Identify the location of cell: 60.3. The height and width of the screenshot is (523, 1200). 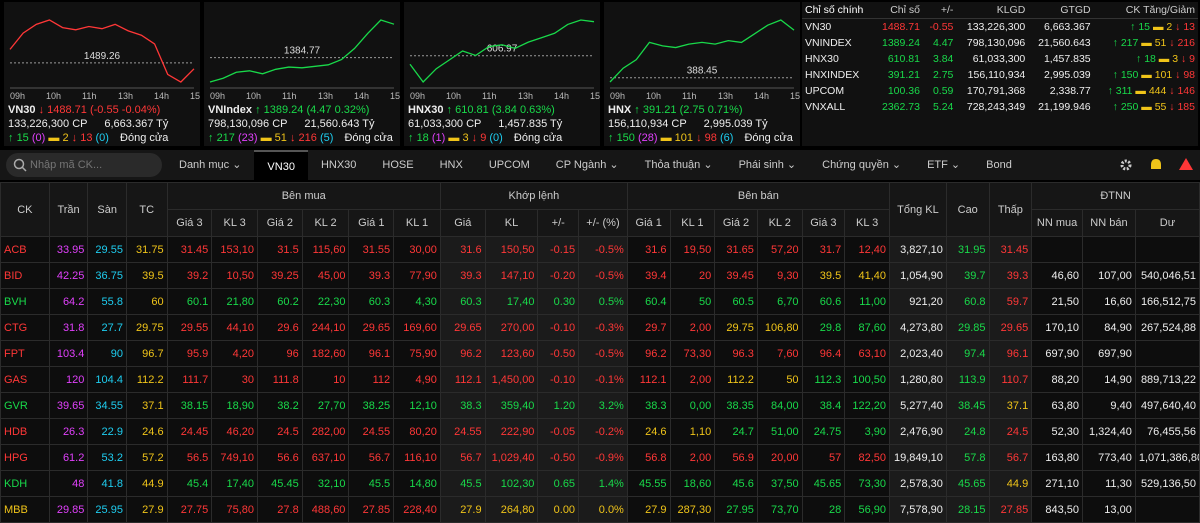
(462, 301).